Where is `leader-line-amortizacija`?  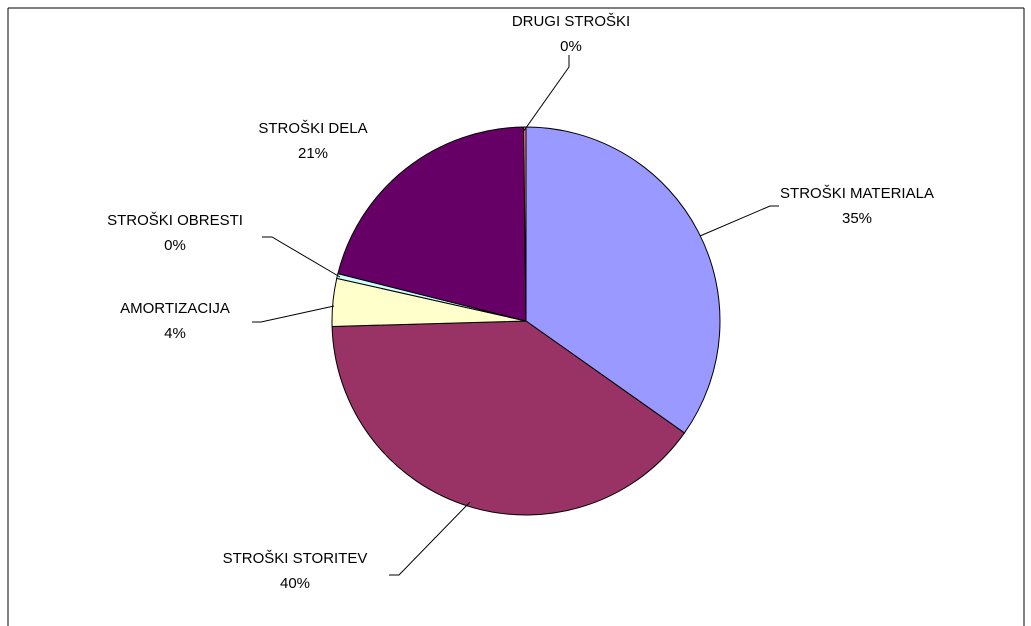
leader-line-amortizacija is located at coordinates (293, 314).